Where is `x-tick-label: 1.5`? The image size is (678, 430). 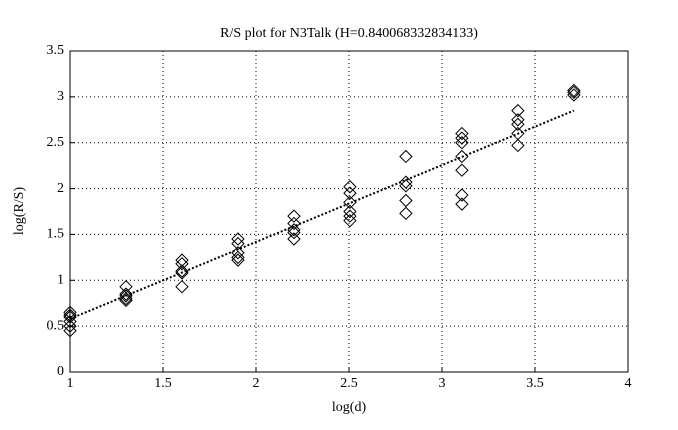 x-tick-label: 1.5 is located at coordinates (163, 383).